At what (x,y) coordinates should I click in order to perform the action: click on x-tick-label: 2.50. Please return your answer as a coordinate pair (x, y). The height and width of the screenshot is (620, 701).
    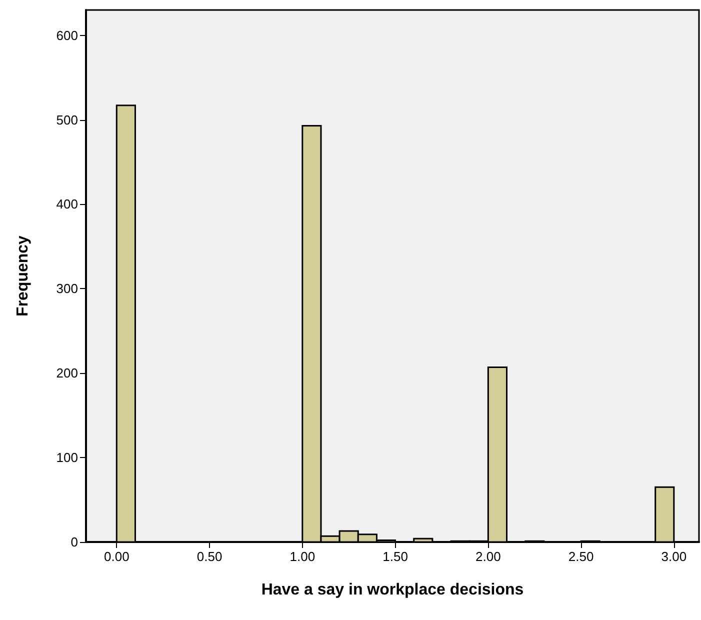
    Looking at the image, I should click on (581, 556).